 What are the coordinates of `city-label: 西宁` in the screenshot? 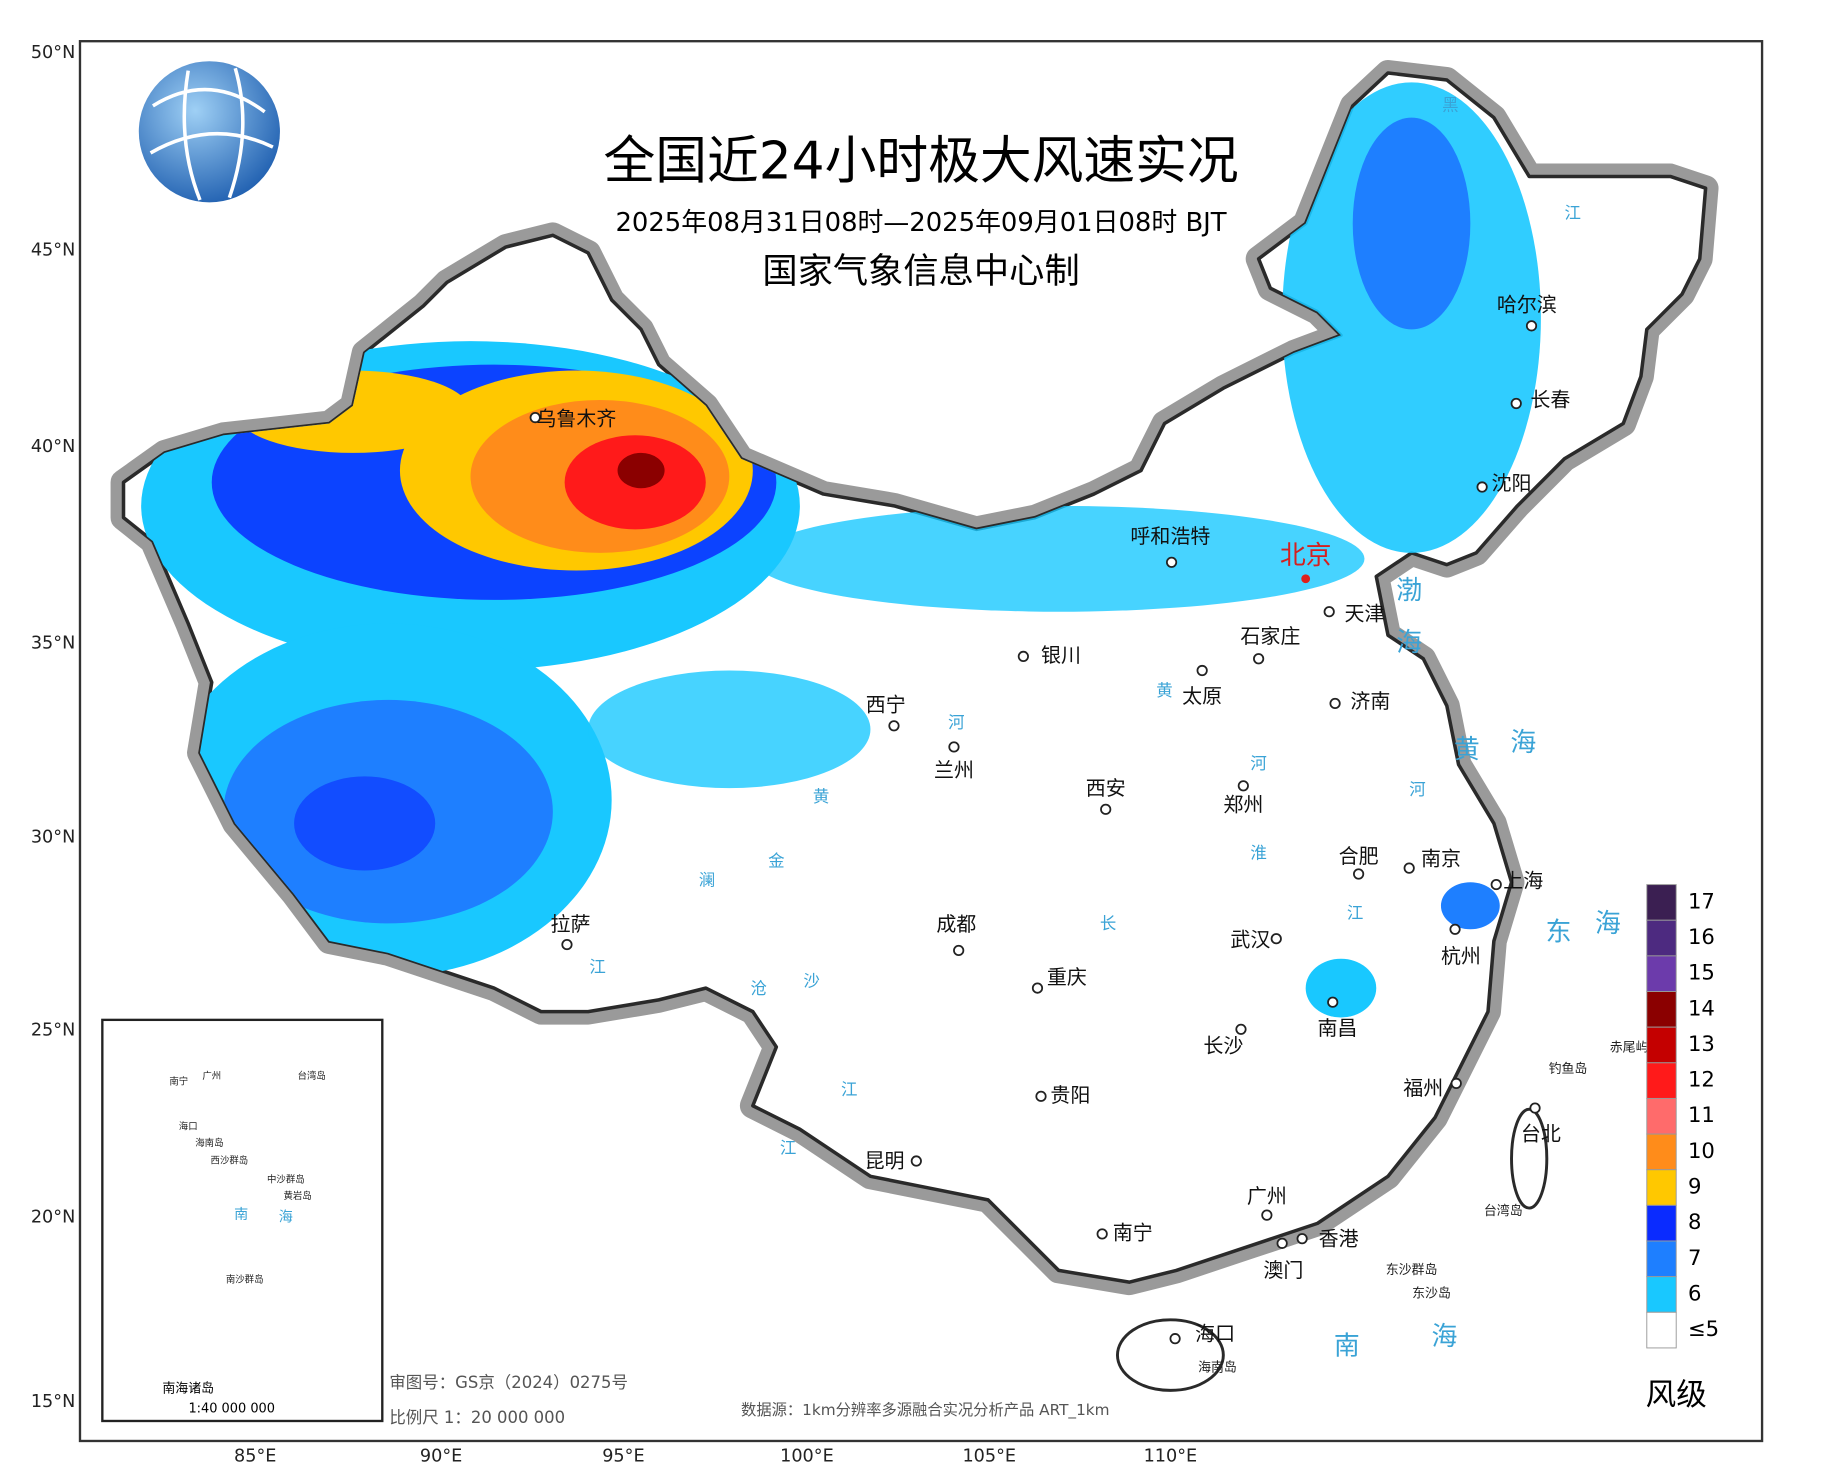 It's located at (886, 704).